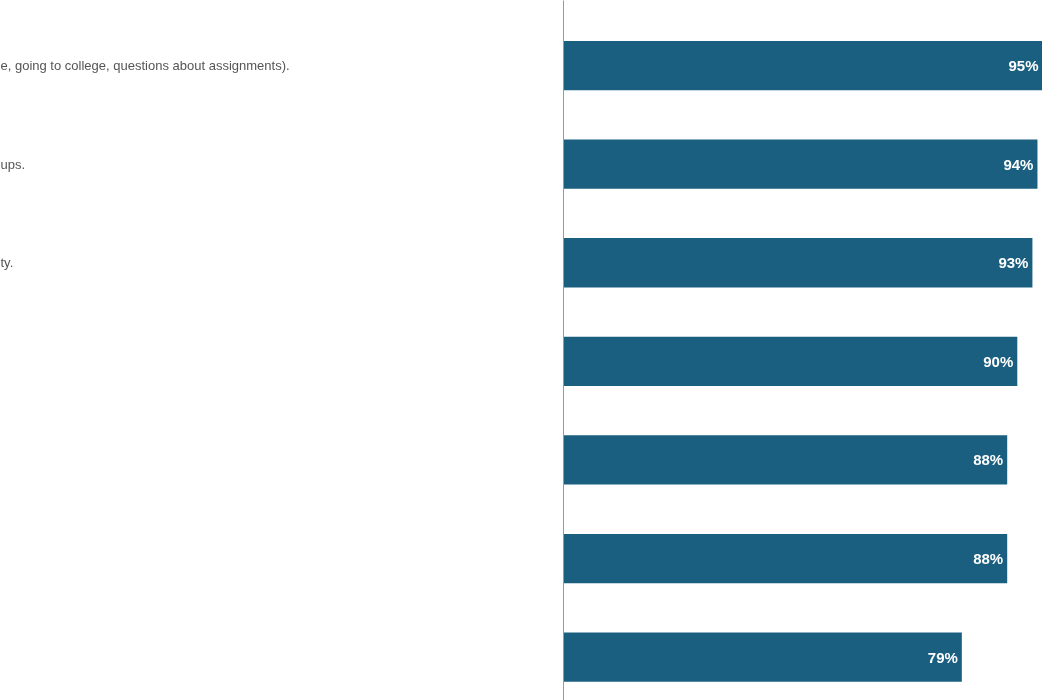 The width and height of the screenshot is (1042, 700). I want to click on data-label: 79%, so click(942, 657).